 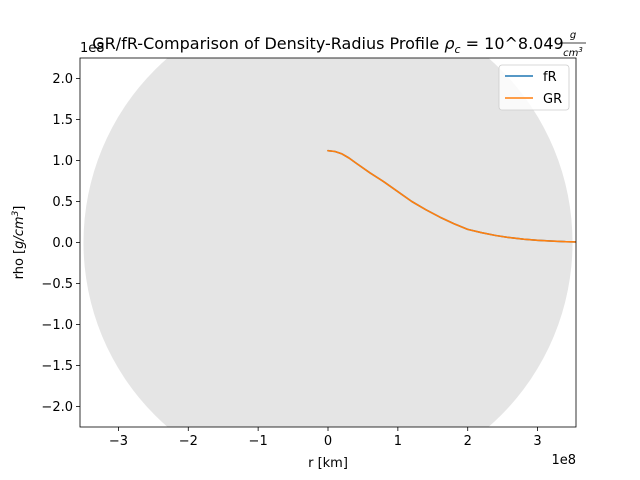 What do you see at coordinates (19, 232) in the screenshot?
I see `y-axis-label-unit: g/cm` at bounding box center [19, 232].